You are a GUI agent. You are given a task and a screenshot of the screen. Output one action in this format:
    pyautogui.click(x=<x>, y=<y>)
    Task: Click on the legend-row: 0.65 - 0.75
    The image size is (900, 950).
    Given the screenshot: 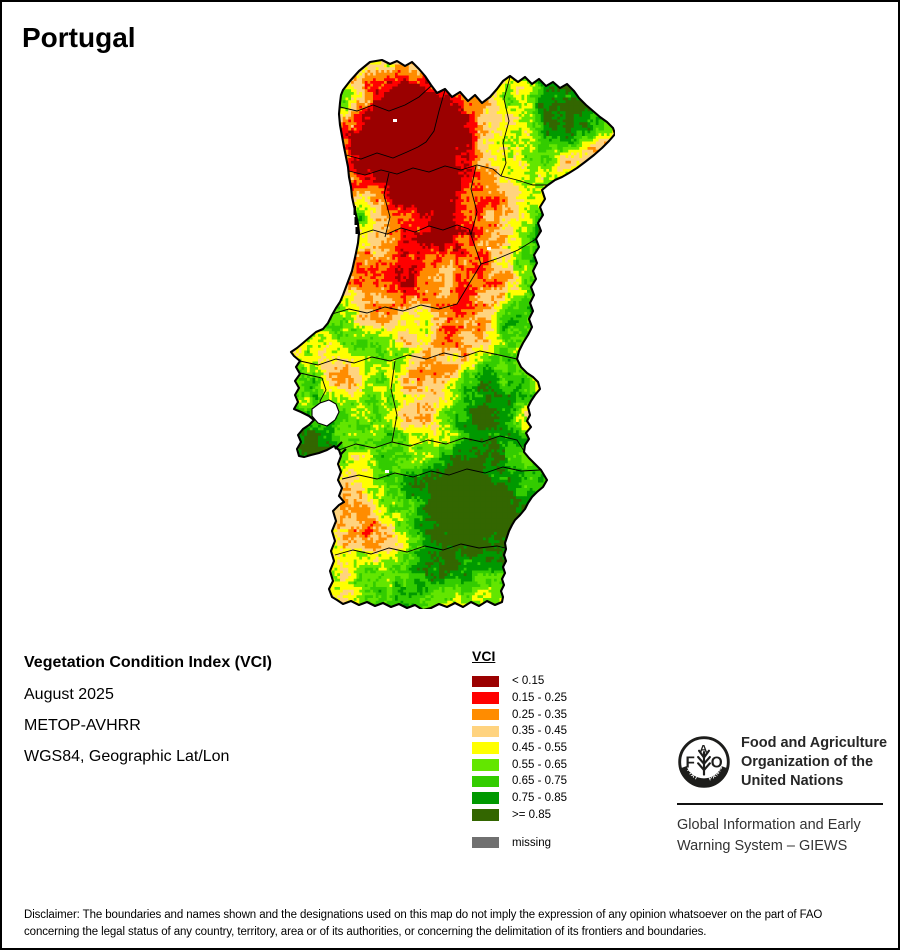 What is the action you would take?
    pyautogui.click(x=519, y=781)
    